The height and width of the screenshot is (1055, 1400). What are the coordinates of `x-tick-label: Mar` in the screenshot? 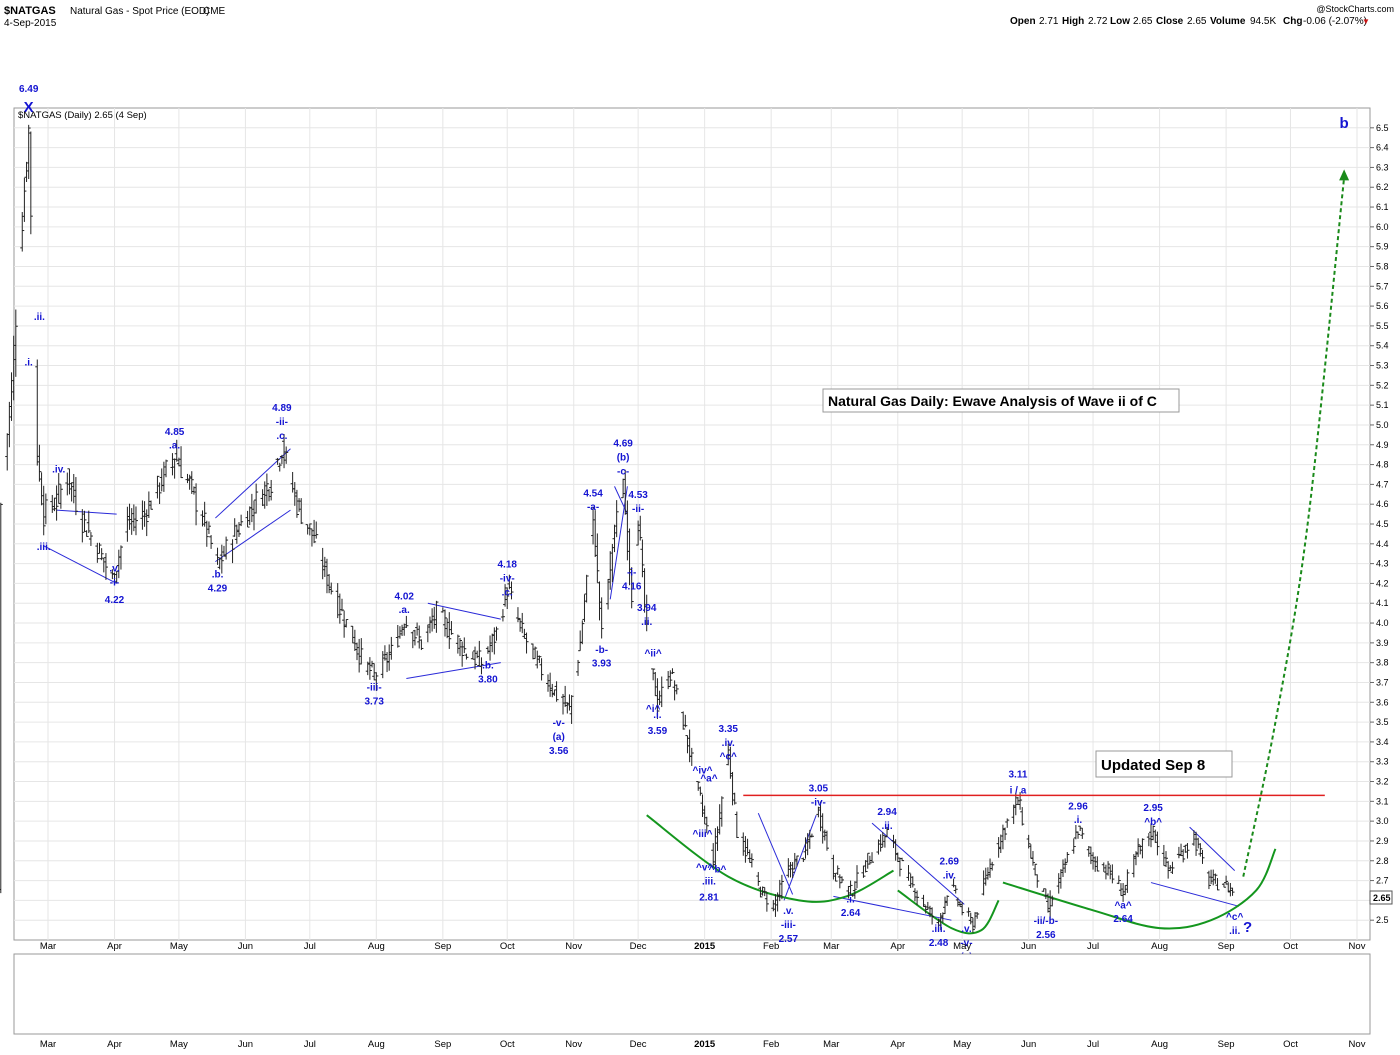 It's located at (48, 946).